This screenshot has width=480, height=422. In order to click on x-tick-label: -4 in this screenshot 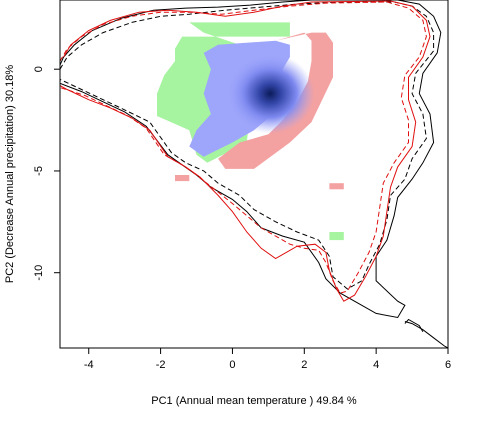, I will do `click(89, 365)`.